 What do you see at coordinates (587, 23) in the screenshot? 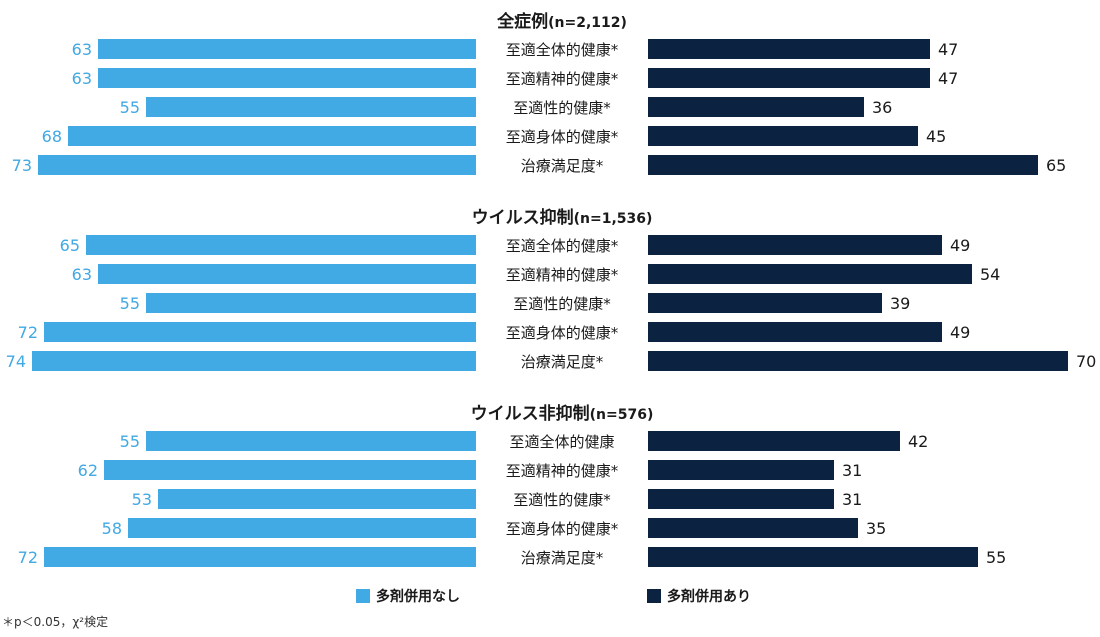
I see `group-n-label: (n=2,112)` at bounding box center [587, 23].